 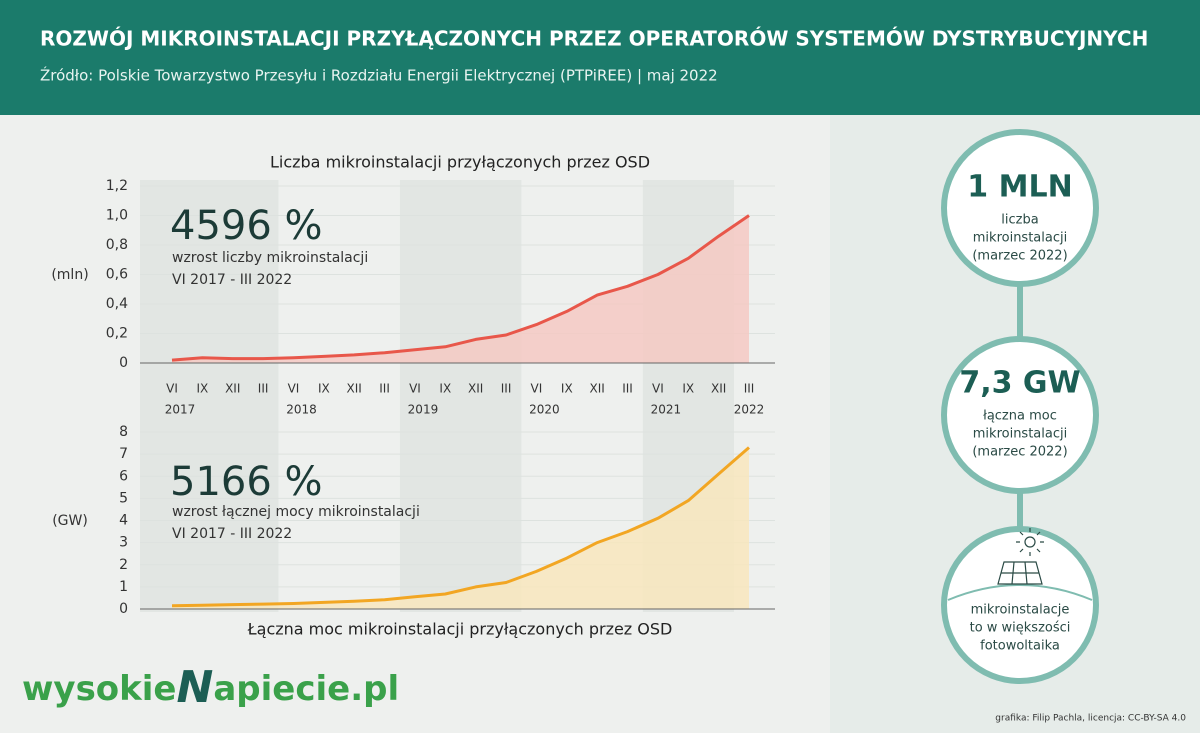 I want to click on annotation-text: wzrost łącznej mocy mikroinstalacji, so click(x=296, y=512).